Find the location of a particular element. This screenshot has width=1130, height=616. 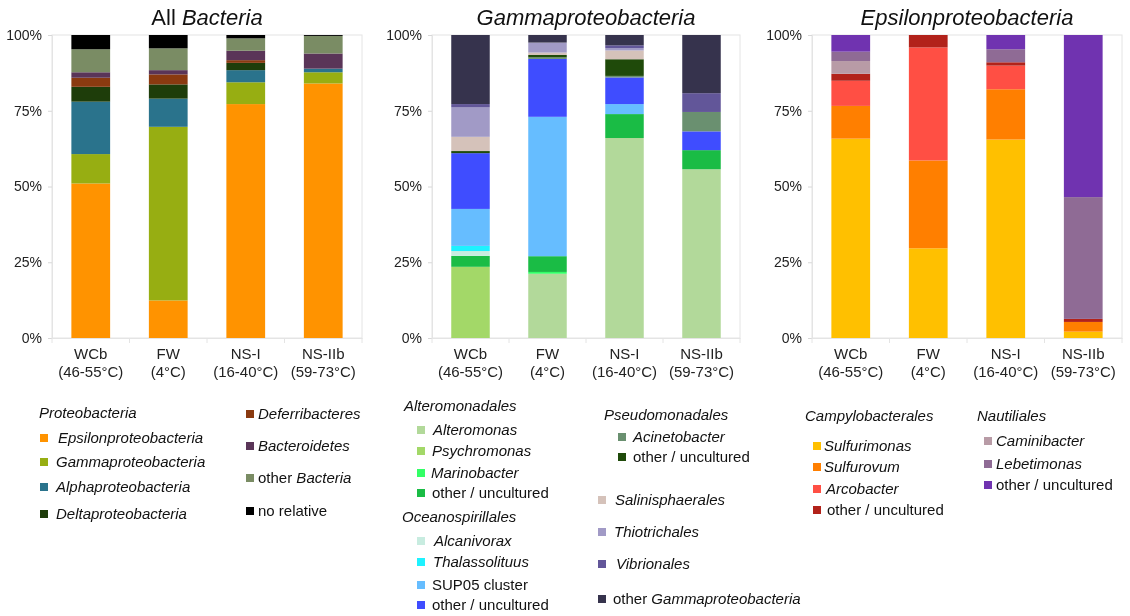

x-tick-label: WCb (46-55°C) is located at coordinates (91, 362).